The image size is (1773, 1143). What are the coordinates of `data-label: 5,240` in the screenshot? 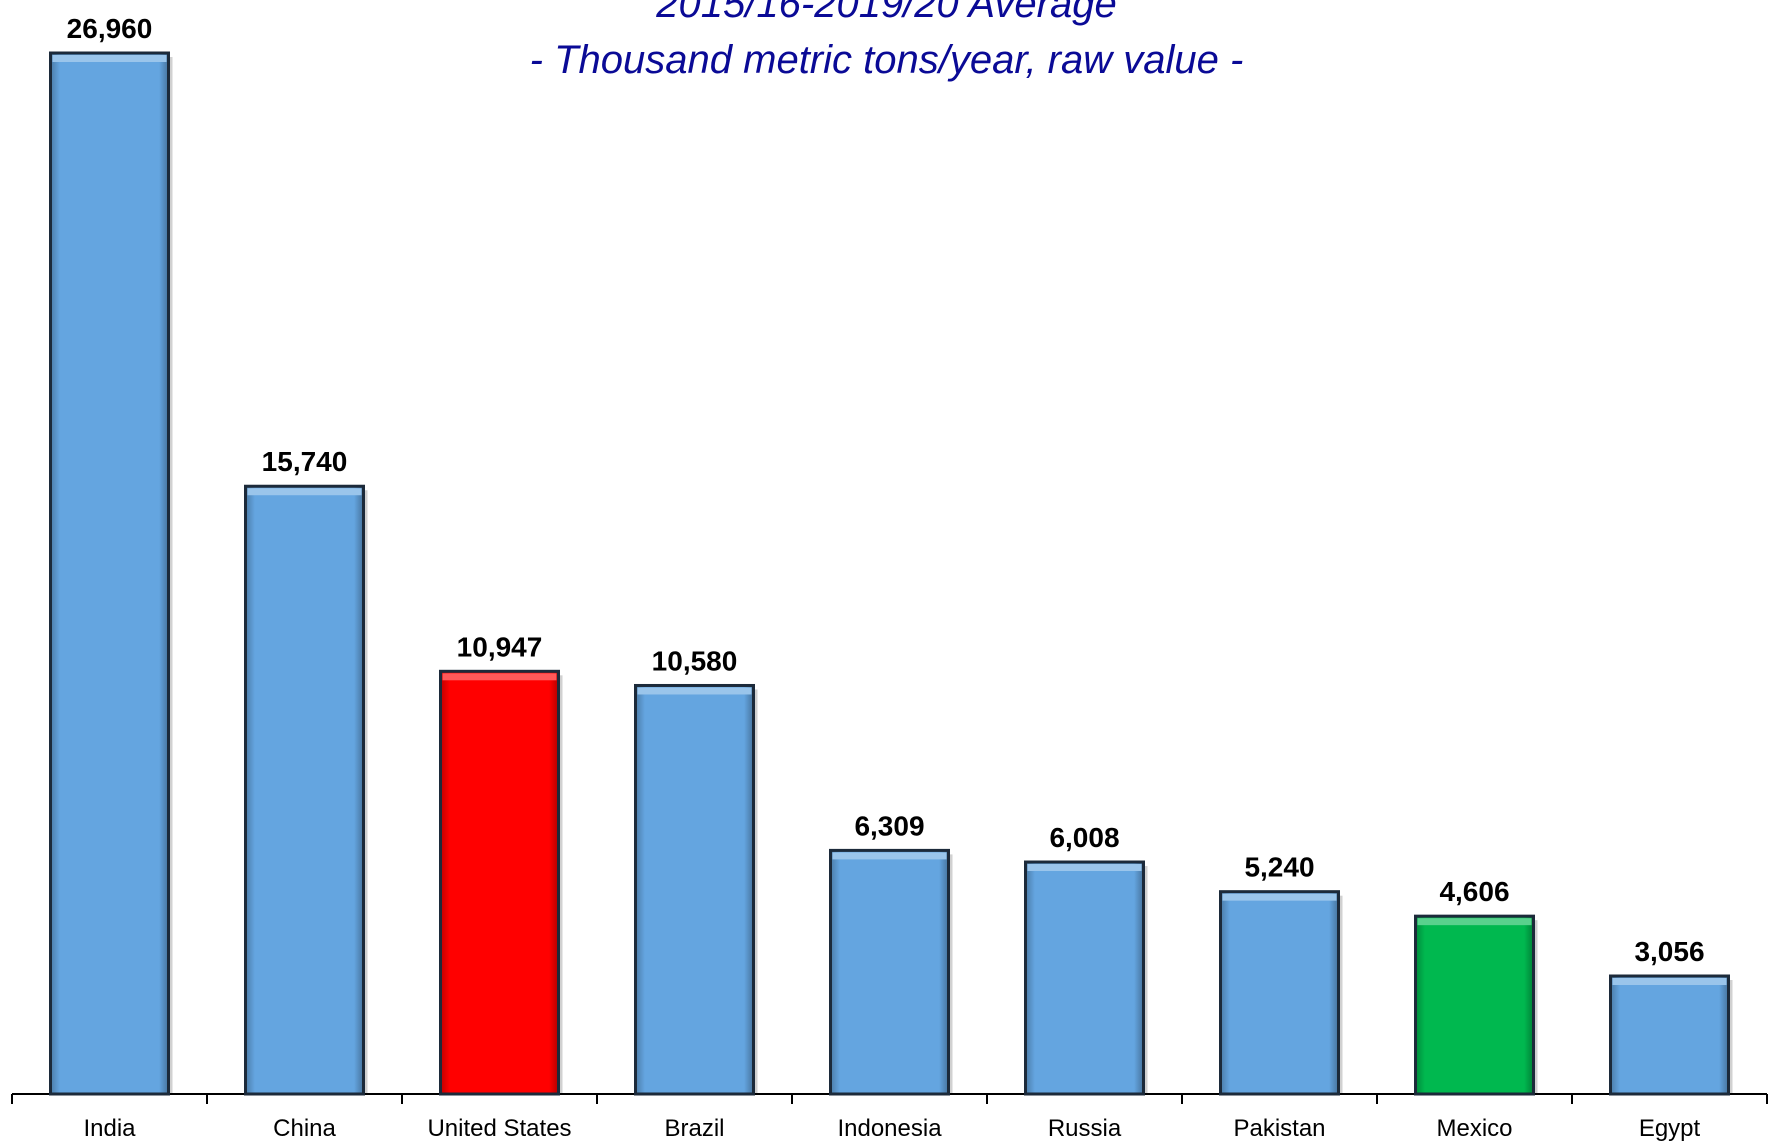 It's located at (1279, 867).